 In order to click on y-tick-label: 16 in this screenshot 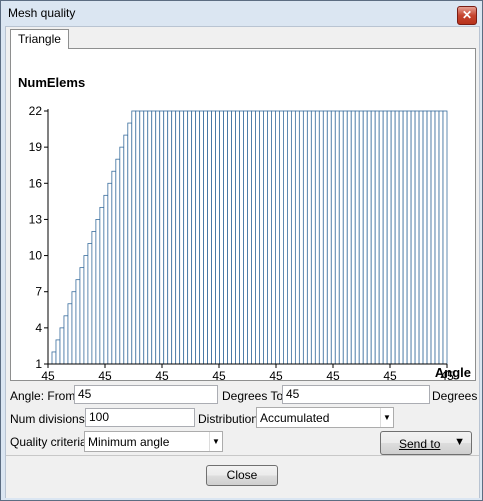, I will do `click(36, 183)`.